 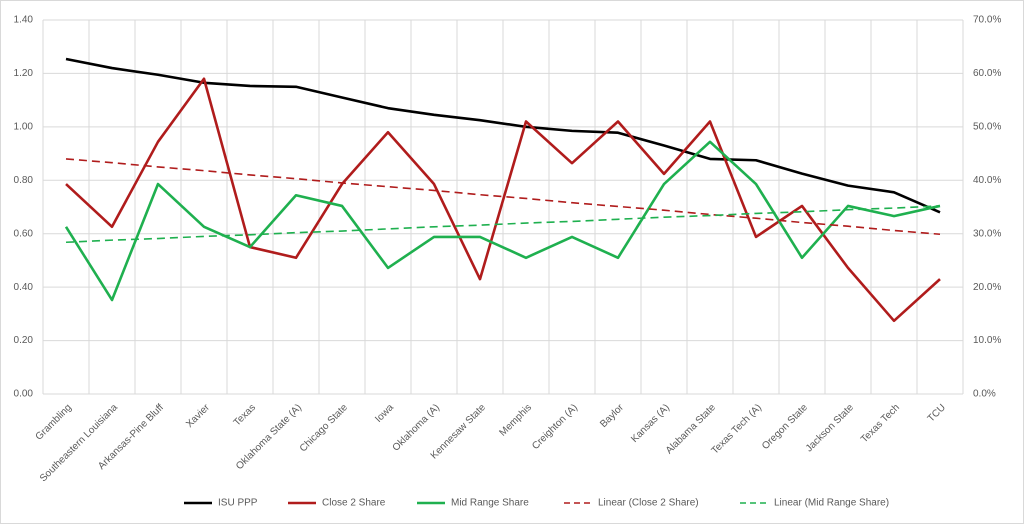 What do you see at coordinates (24, 180) in the screenshot?
I see `y-tick-label: 0.80` at bounding box center [24, 180].